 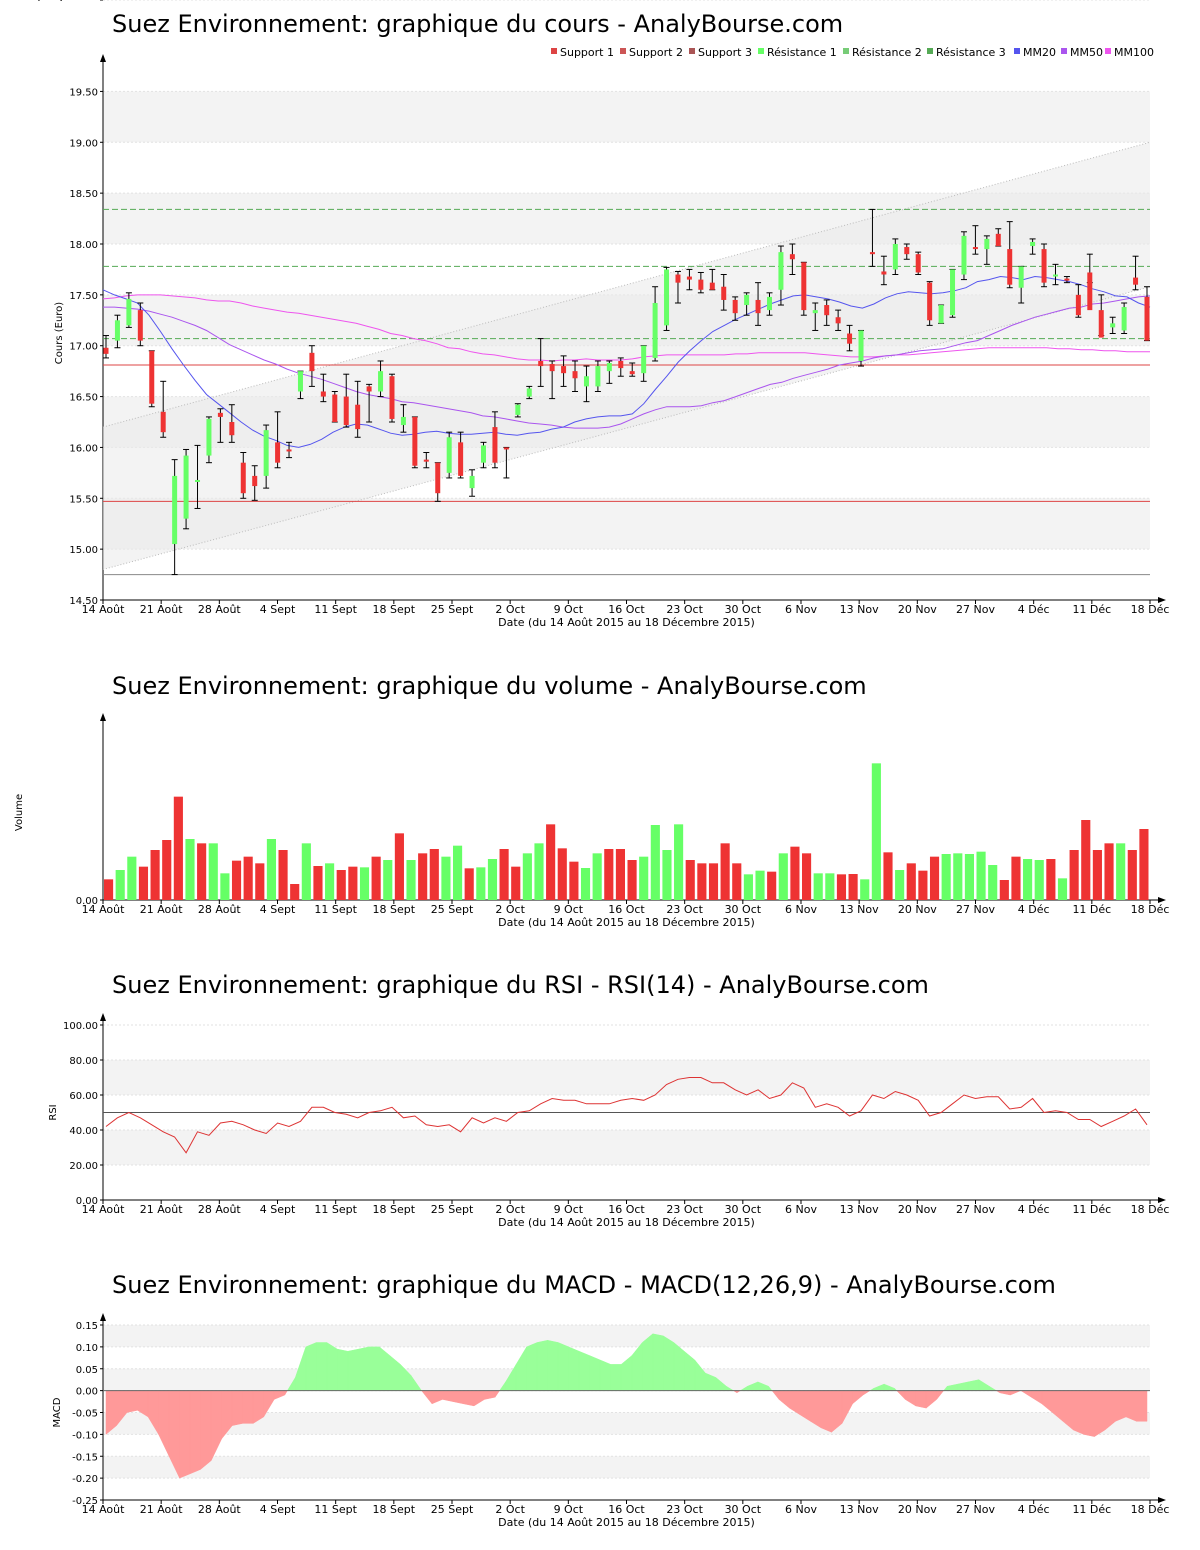 I want to click on x-tick-label: 30 Oct, so click(x=743, y=909).